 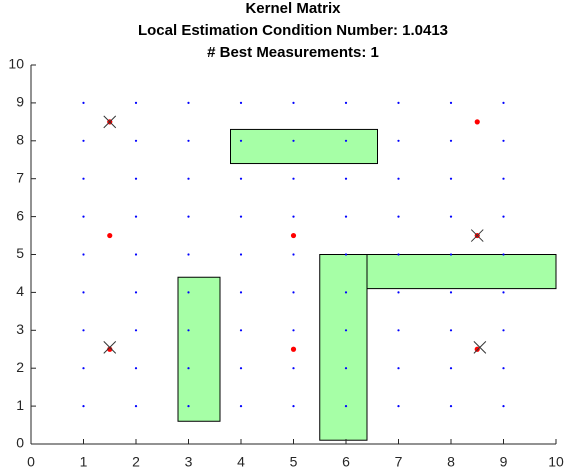 What do you see at coordinates (136, 462) in the screenshot?
I see `x-tick-label: 2` at bounding box center [136, 462].